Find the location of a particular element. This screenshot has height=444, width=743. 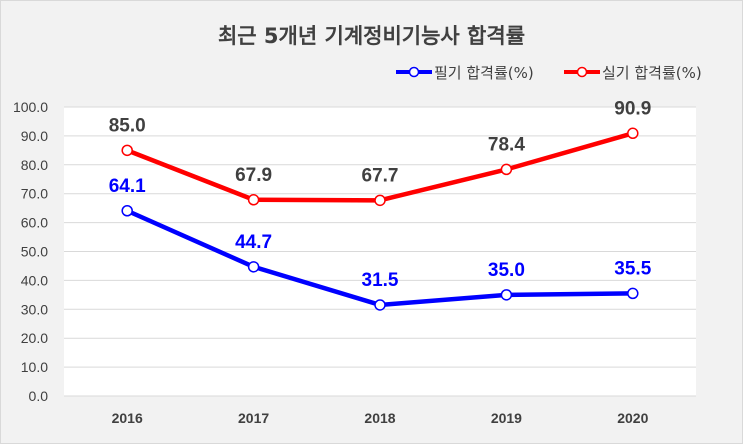

legend-swatch-written is located at coordinates (414, 72).